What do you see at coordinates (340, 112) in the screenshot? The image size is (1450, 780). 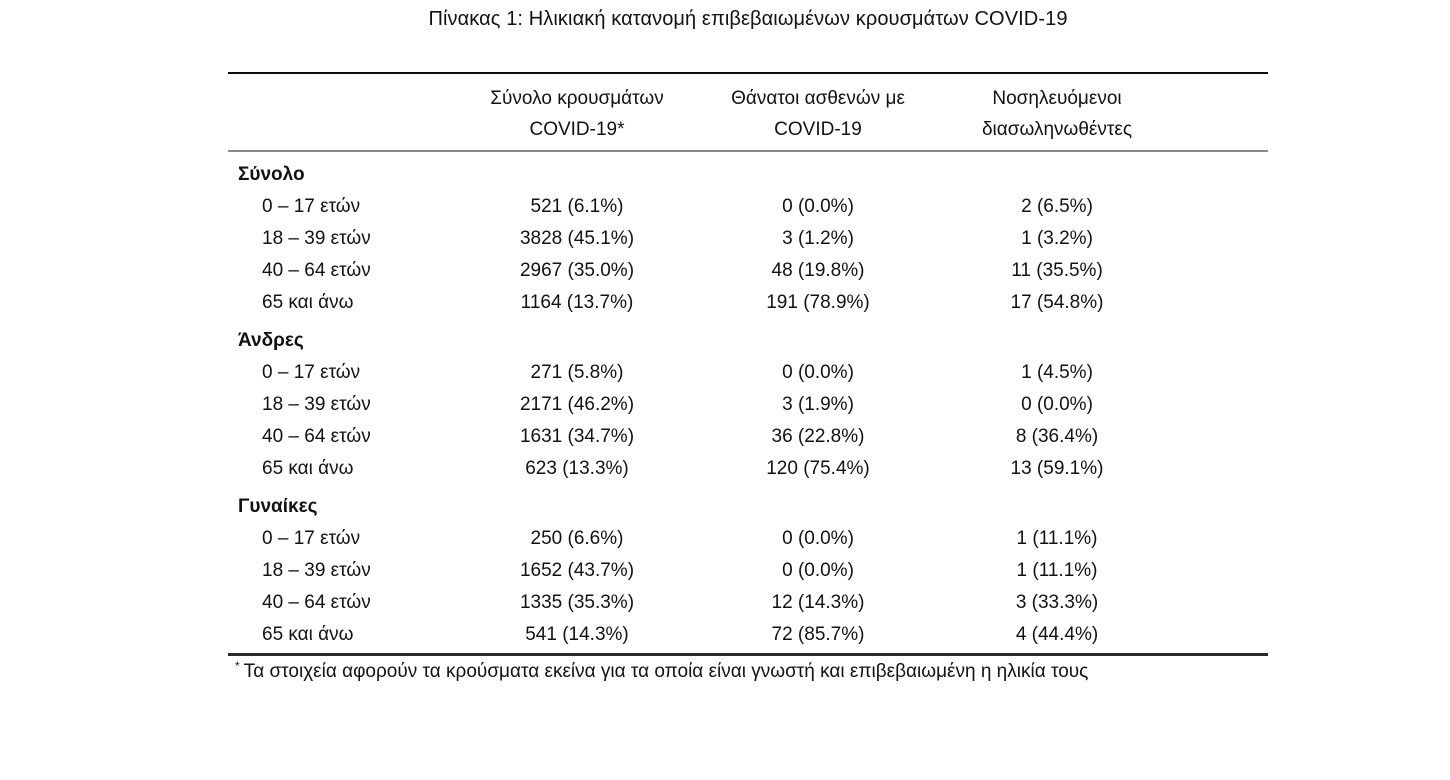 I see `header-empty` at bounding box center [340, 112].